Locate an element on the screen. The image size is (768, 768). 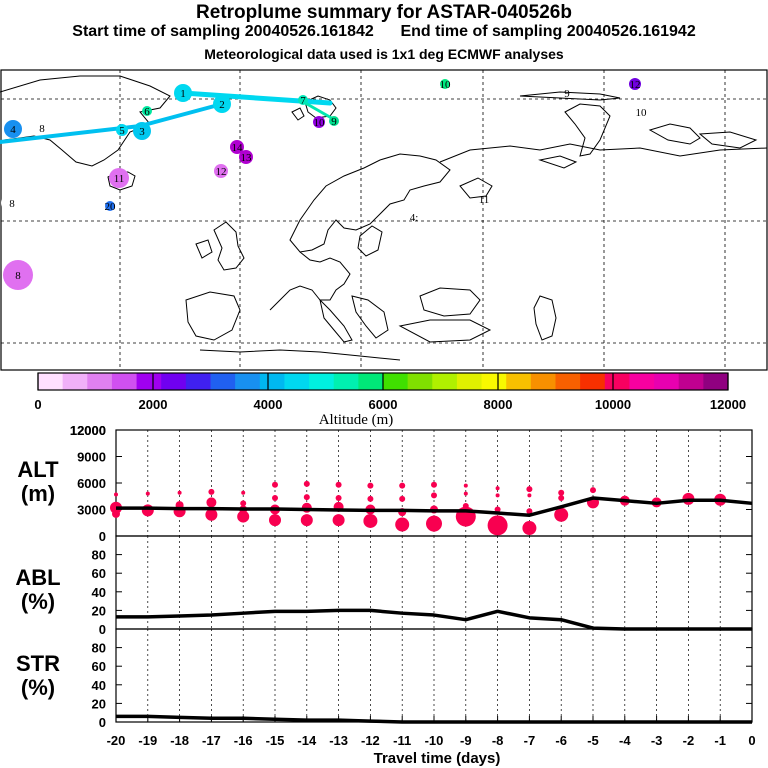
plume-marker: 4: is located at coordinates (414, 218).